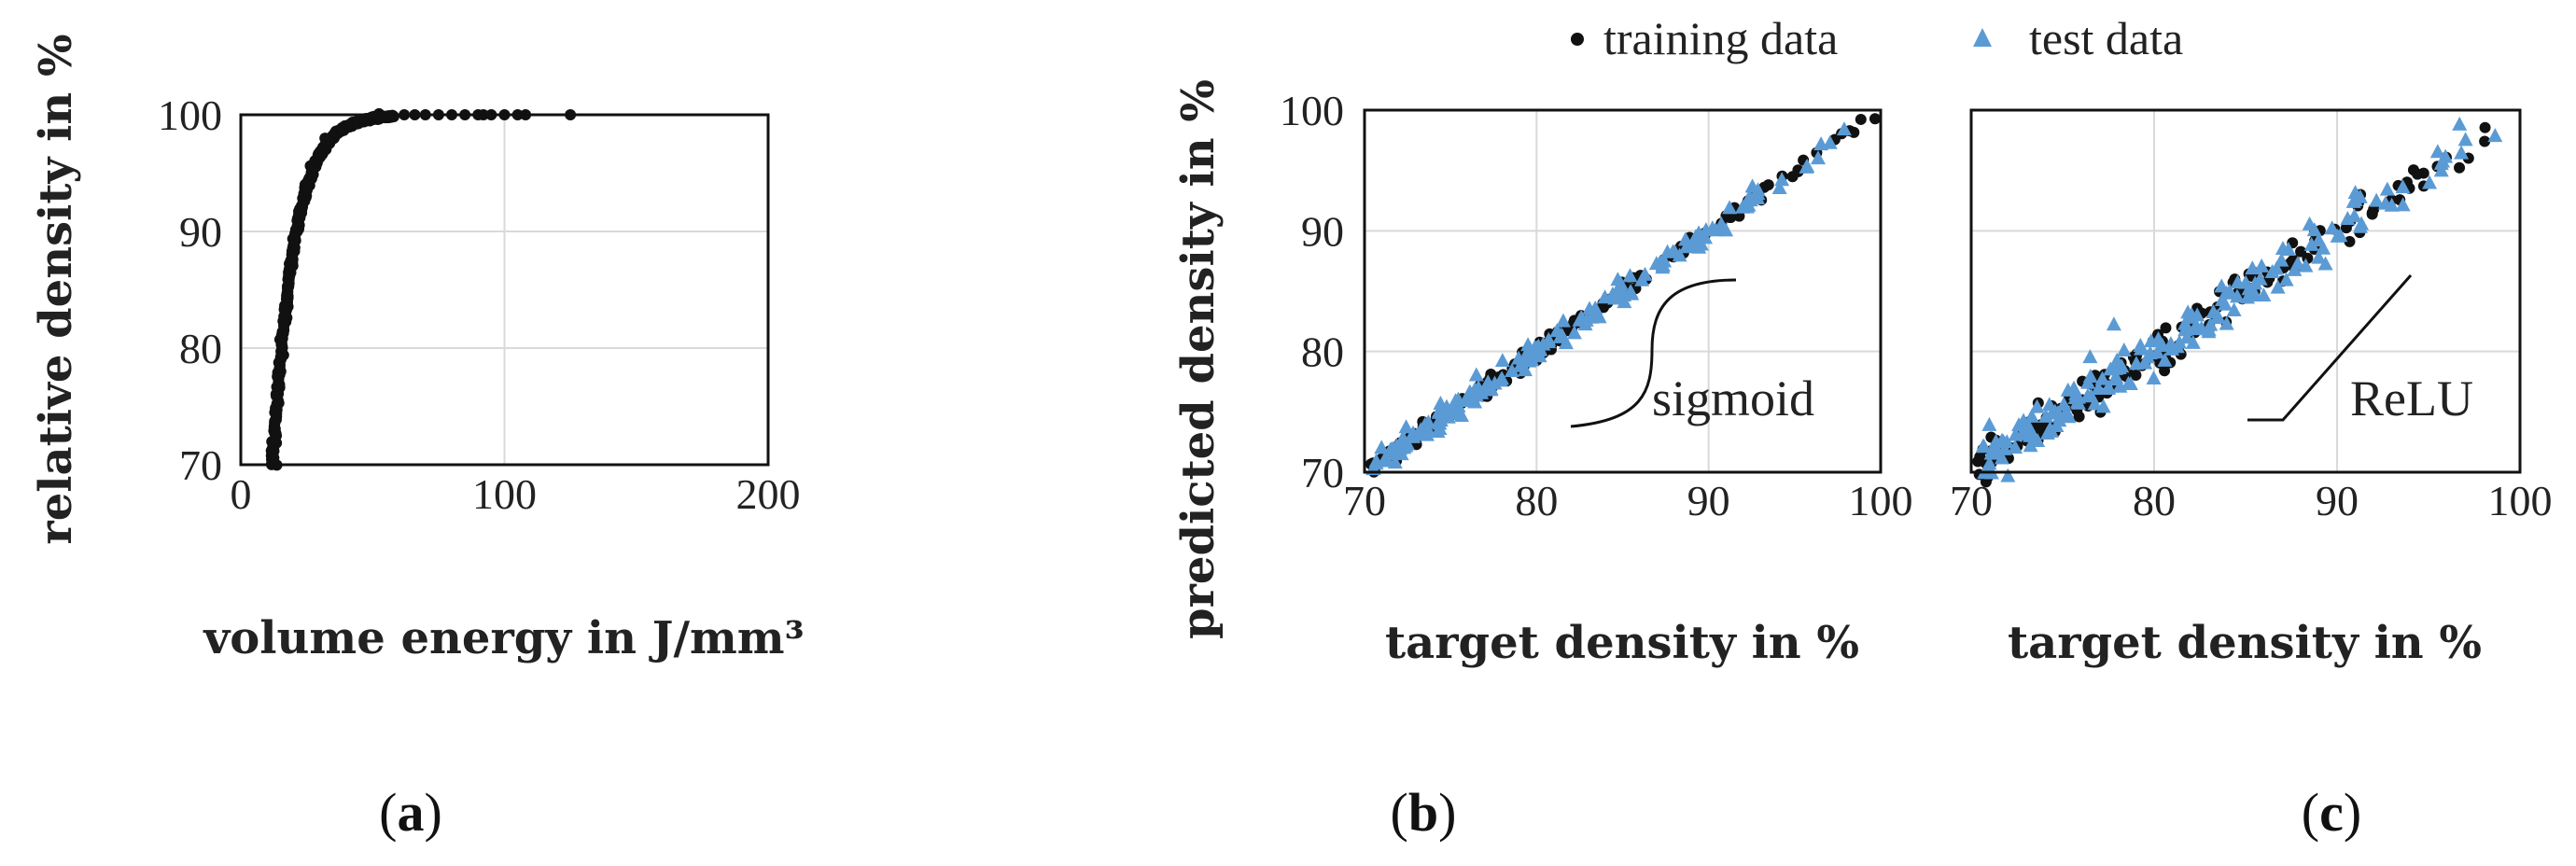  I want to click on legend-training-label: training data, so click(1720, 38).